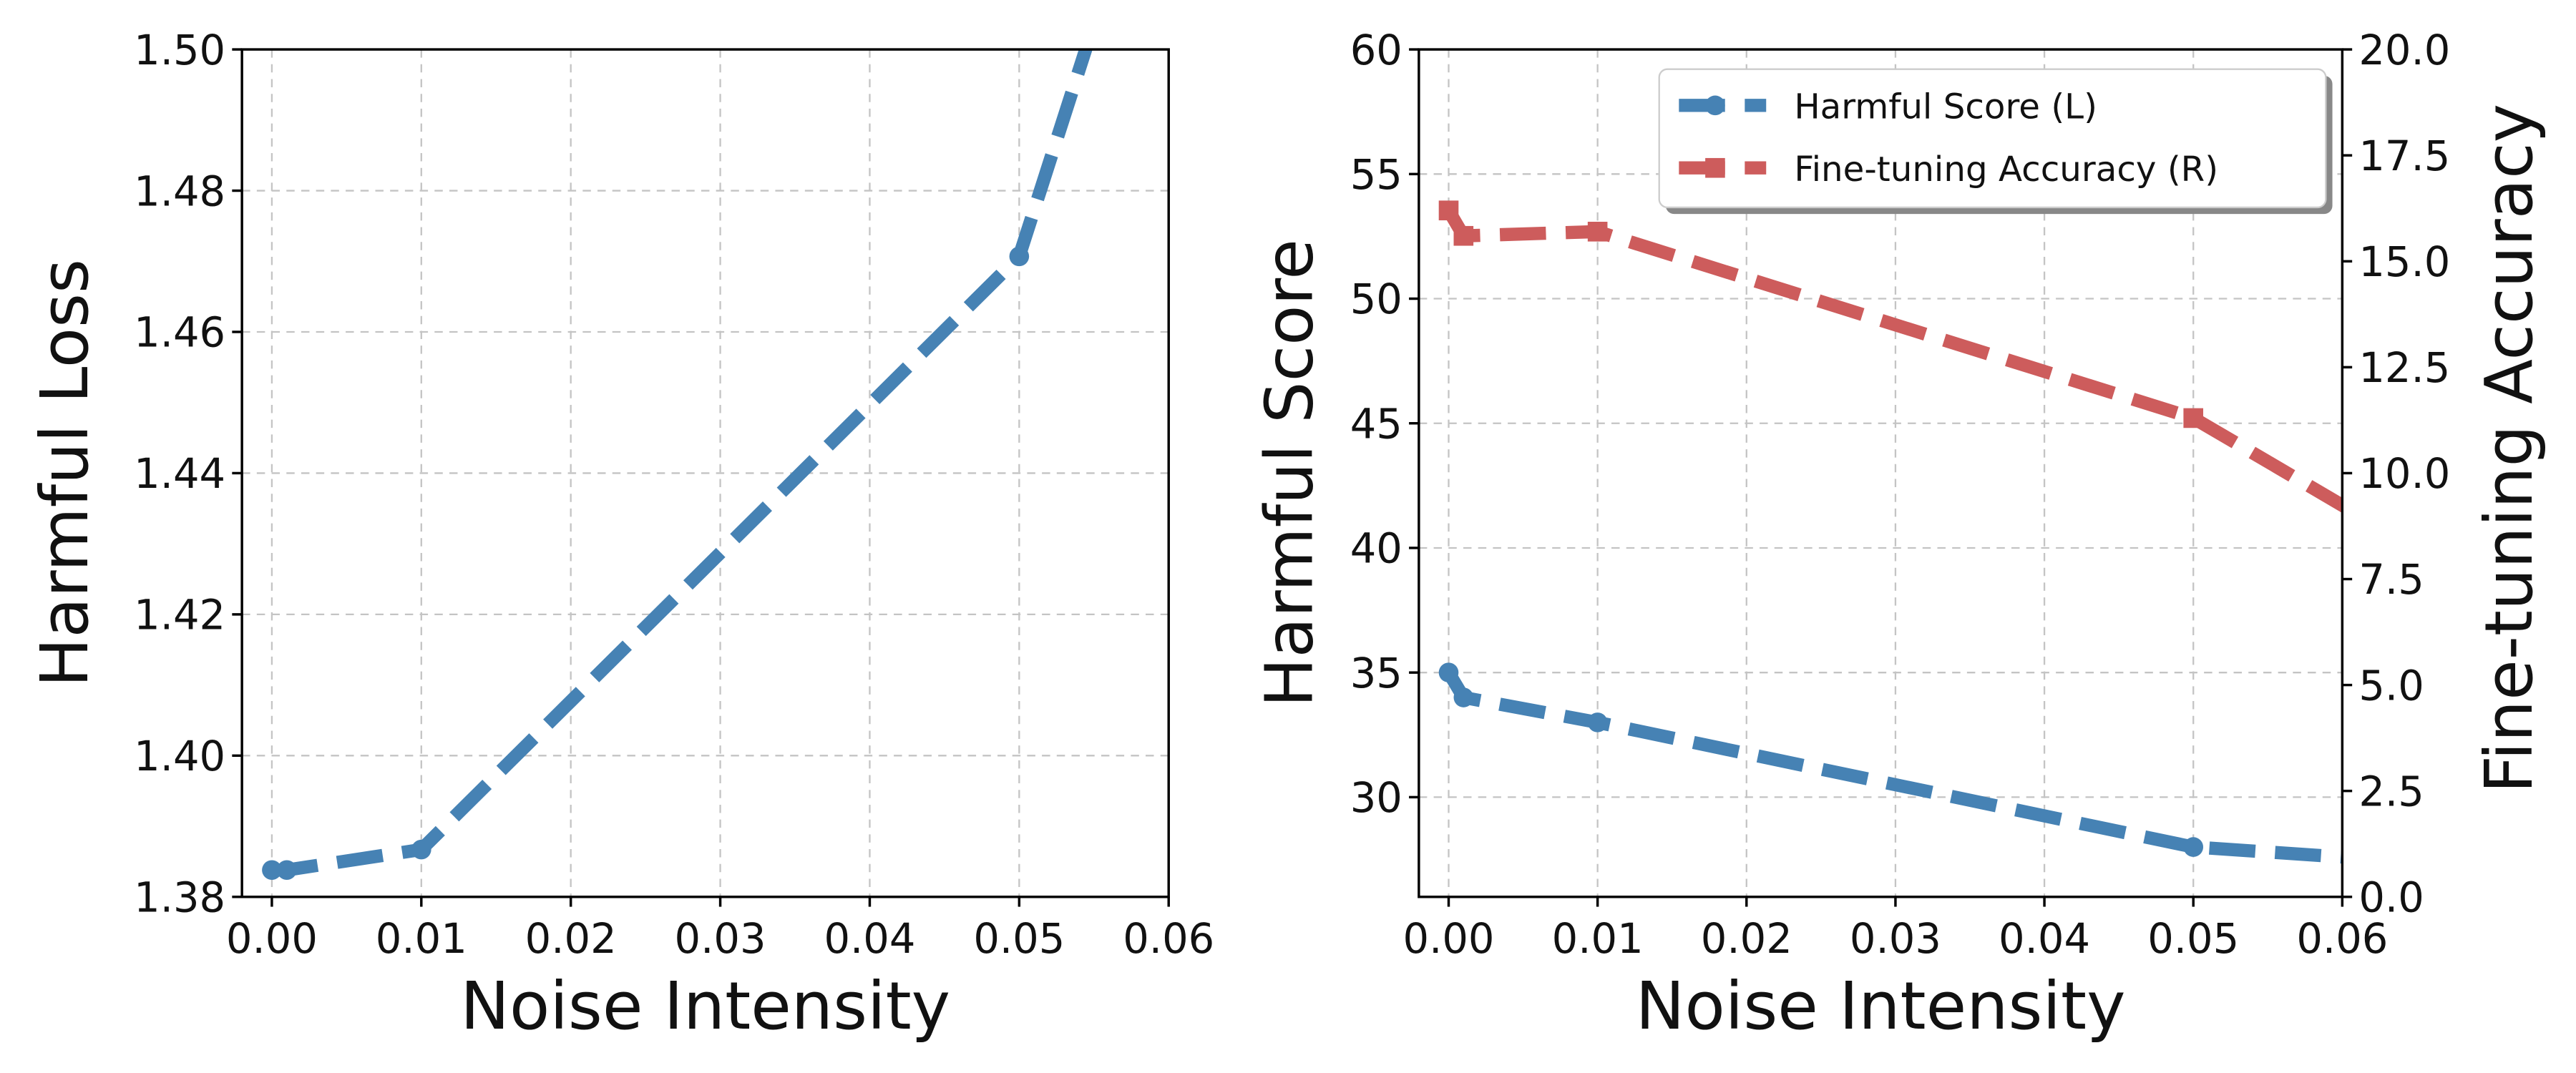 The image size is (2576, 1073). What do you see at coordinates (2509, 448) in the screenshot?
I see `y2-axis-label: Fine-tuning Accuracy` at bounding box center [2509, 448].